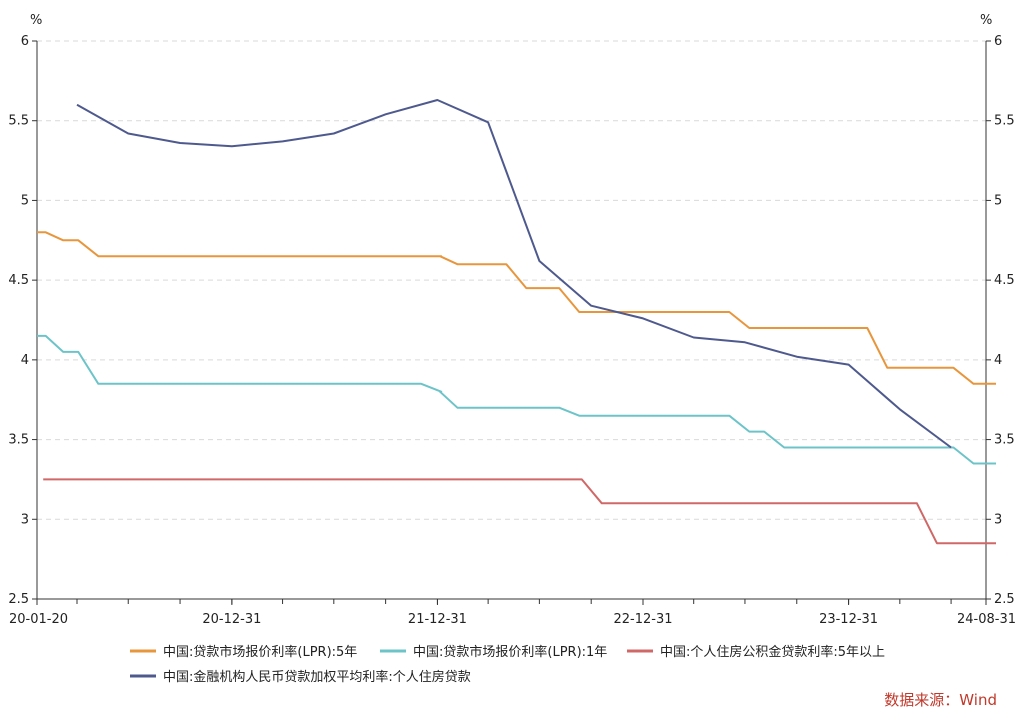  I want to click on y-tick-label-left: 5.5, so click(18, 121).